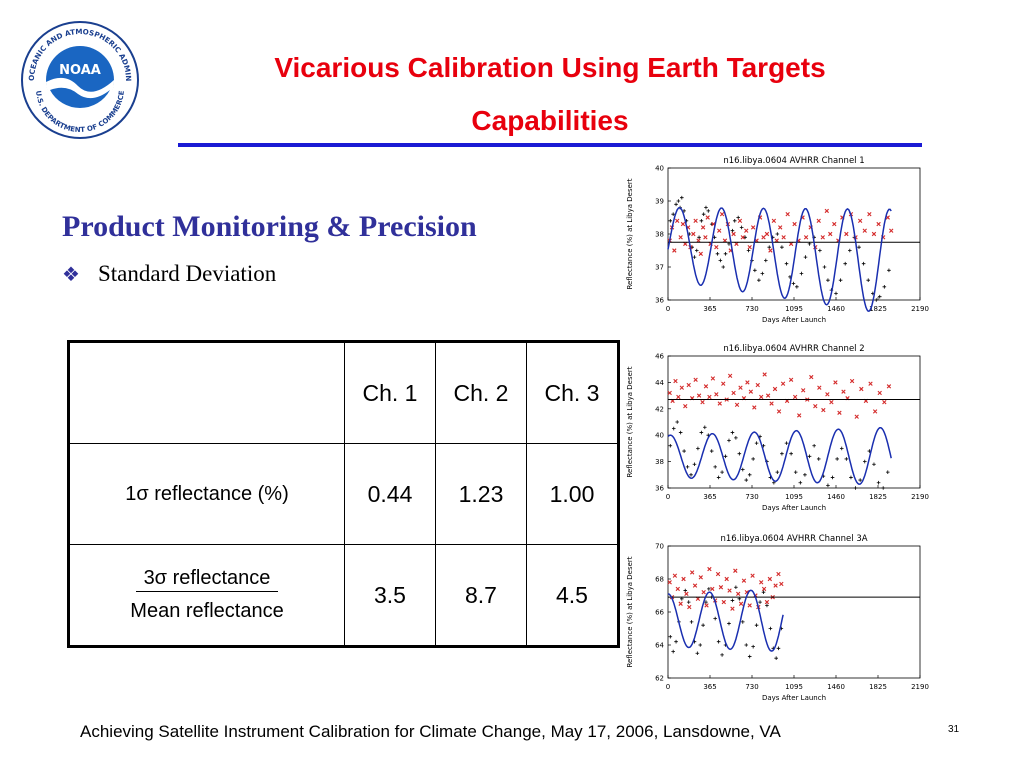 The image size is (1024, 768). What do you see at coordinates (709, 309) in the screenshot?
I see `x-tick-label: 365` at bounding box center [709, 309].